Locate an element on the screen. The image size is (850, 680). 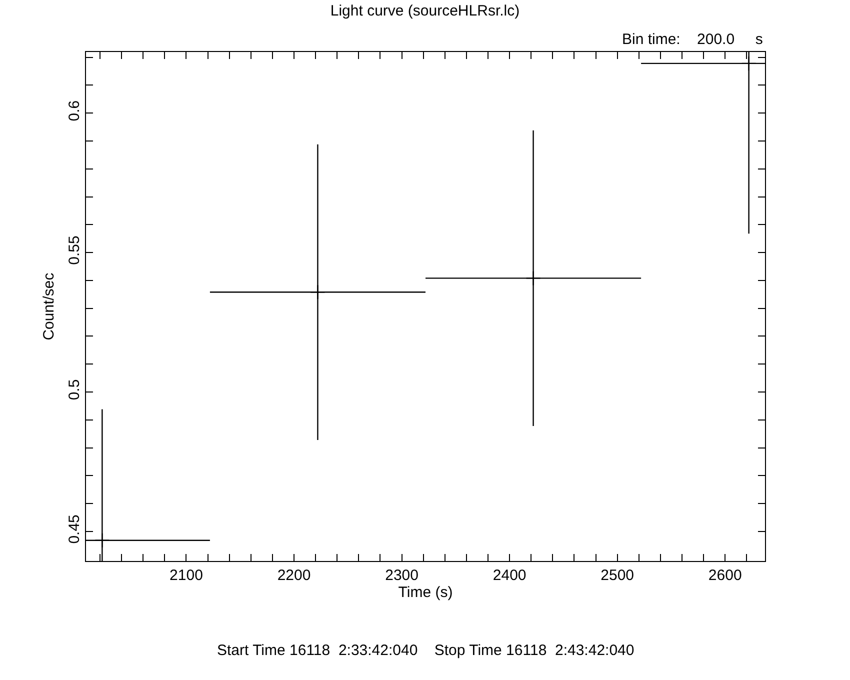
x-tick-label: 2500 is located at coordinates (617, 575).